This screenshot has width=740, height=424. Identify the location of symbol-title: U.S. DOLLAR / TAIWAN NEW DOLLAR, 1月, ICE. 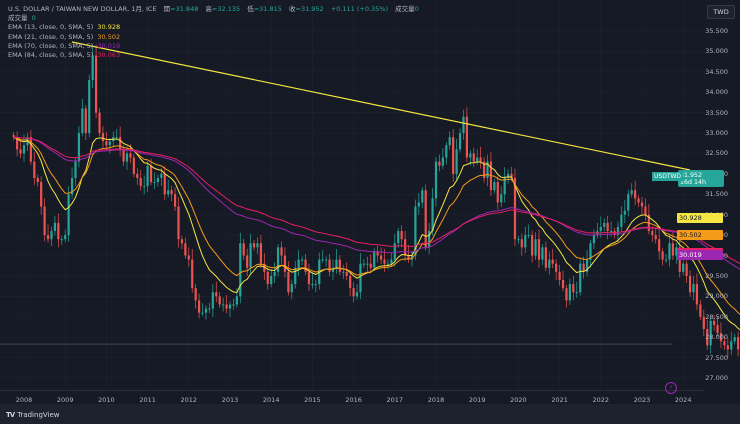
(82, 9).